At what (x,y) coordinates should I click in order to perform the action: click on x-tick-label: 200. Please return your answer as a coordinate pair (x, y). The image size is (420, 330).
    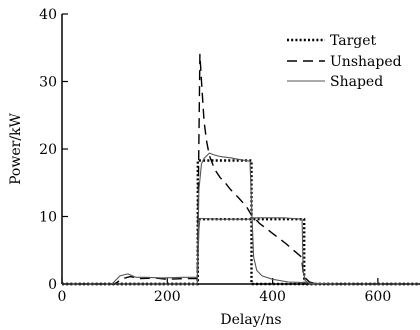
    Looking at the image, I should click on (167, 297).